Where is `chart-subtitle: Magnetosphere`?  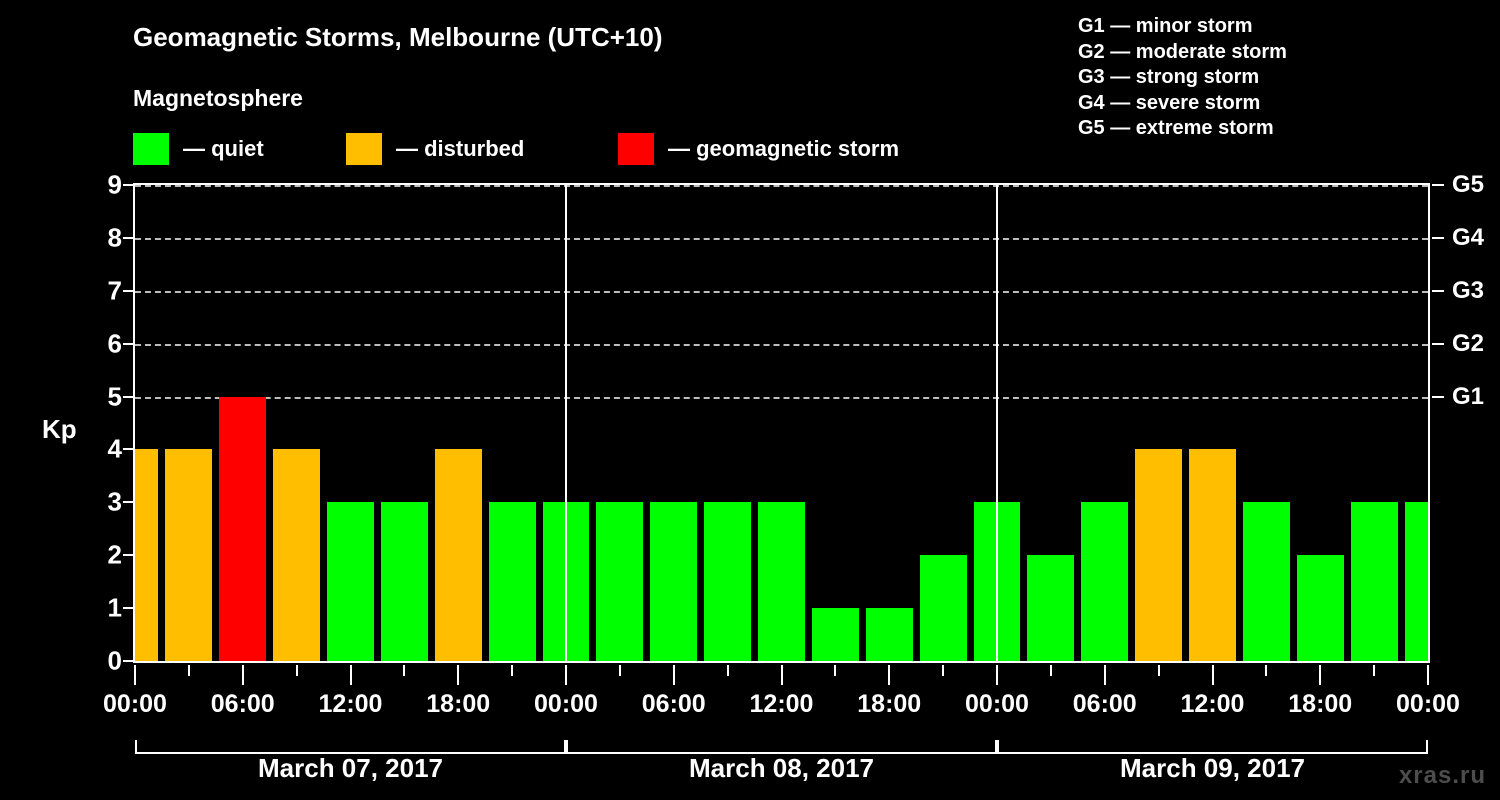 chart-subtitle: Magnetosphere is located at coordinates (218, 98).